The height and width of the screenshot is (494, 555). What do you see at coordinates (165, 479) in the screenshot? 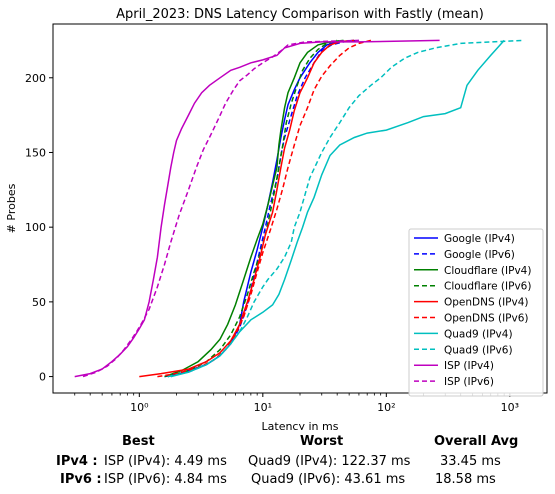
I see `summary-row-ipv6-best: ISP (IPv6): 4.84 ms` at bounding box center [165, 479].